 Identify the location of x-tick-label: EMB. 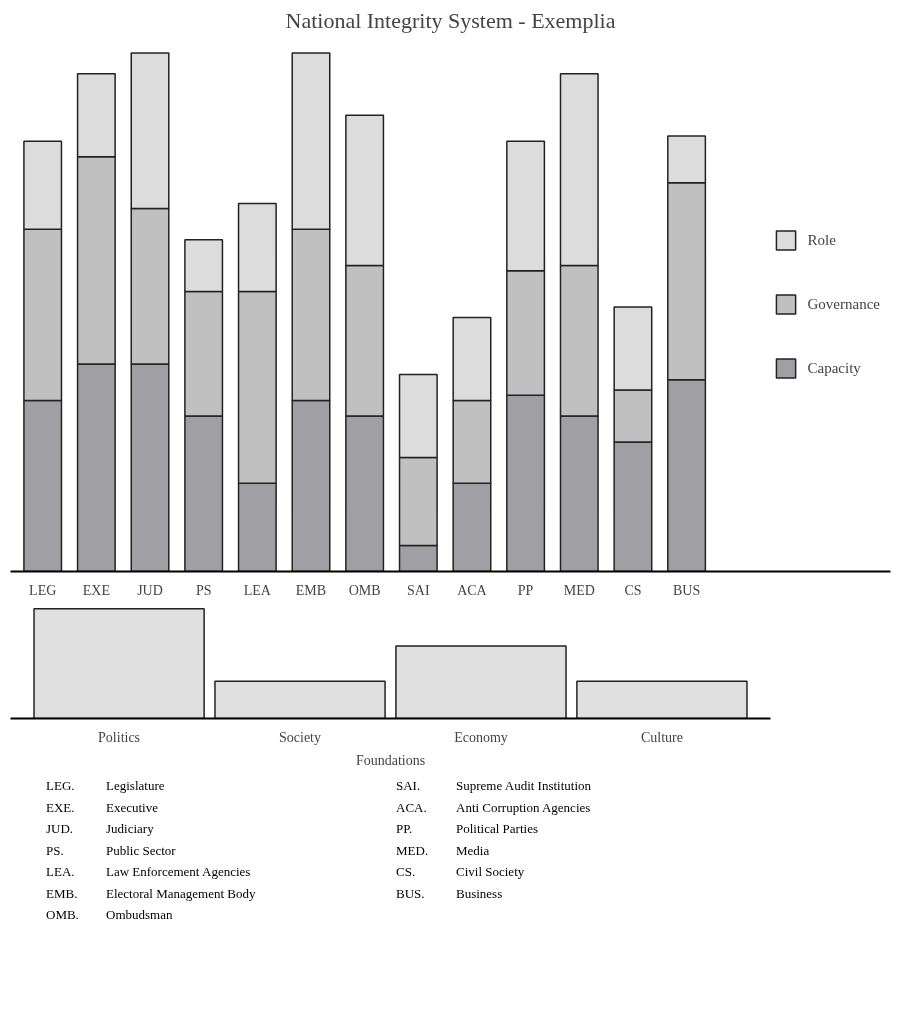
(311, 590).